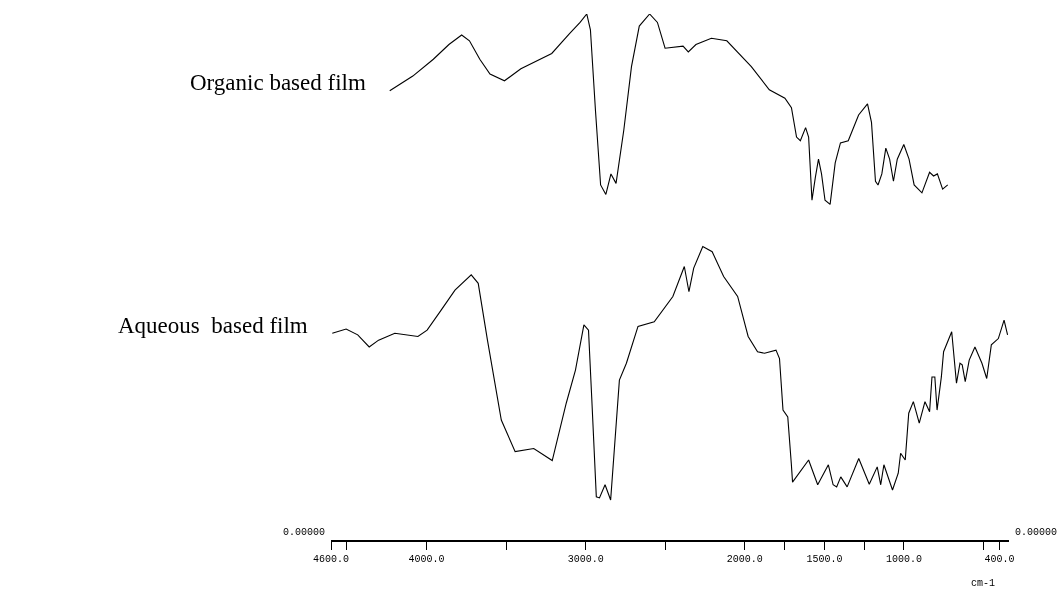  Describe the element at coordinates (824, 559) in the screenshot. I see `x-tick-label: 1500.0` at that location.